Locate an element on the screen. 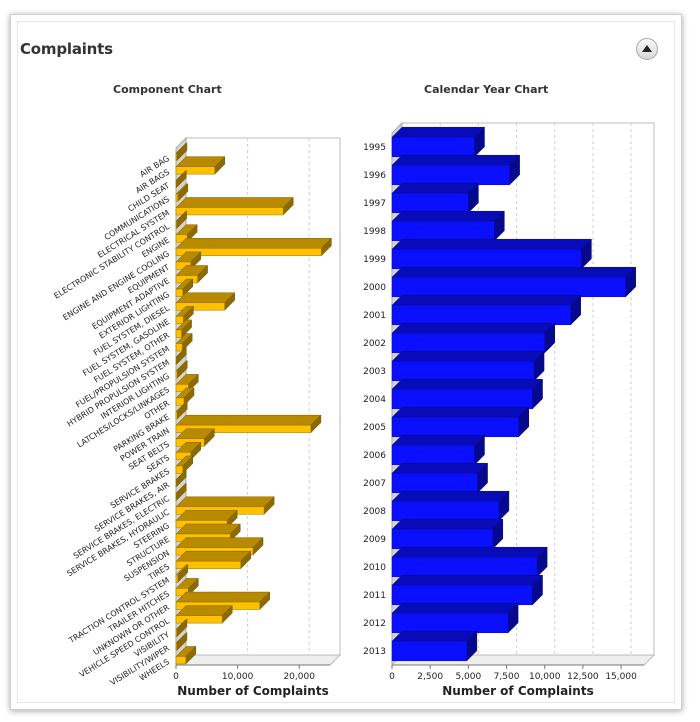  chevron-up-icon is located at coordinates (647, 48).